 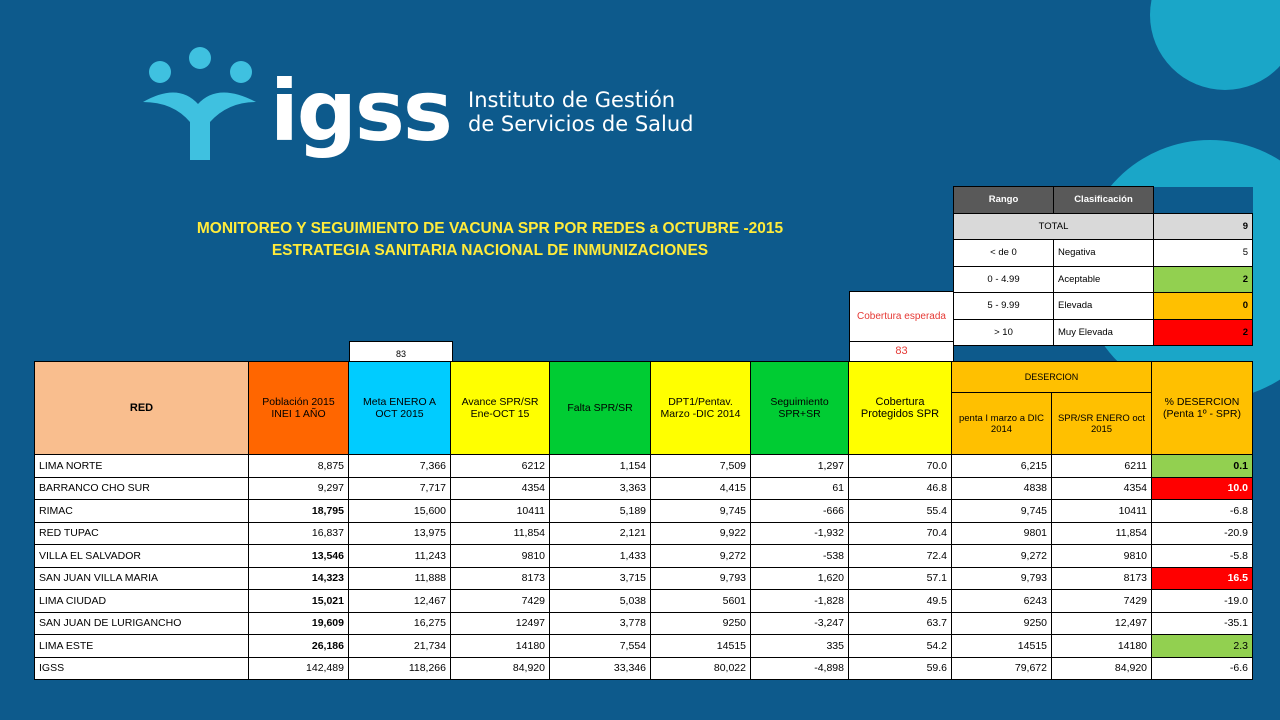 What do you see at coordinates (1202, 646) in the screenshot?
I see `row-pct-desercion: 2.3` at bounding box center [1202, 646].